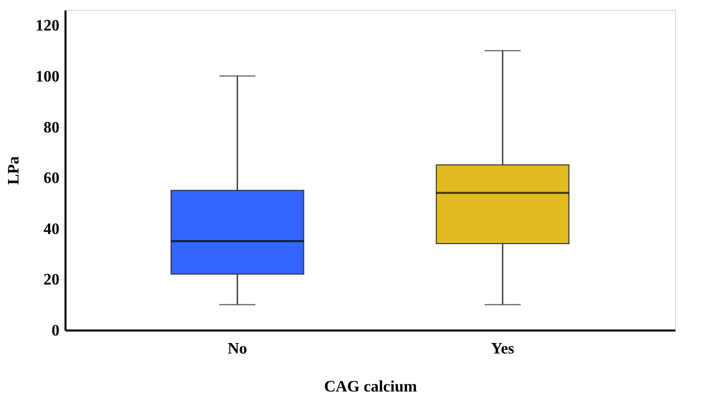  Describe the element at coordinates (502, 349) in the screenshot. I see `x-tick-label: Yes` at that location.